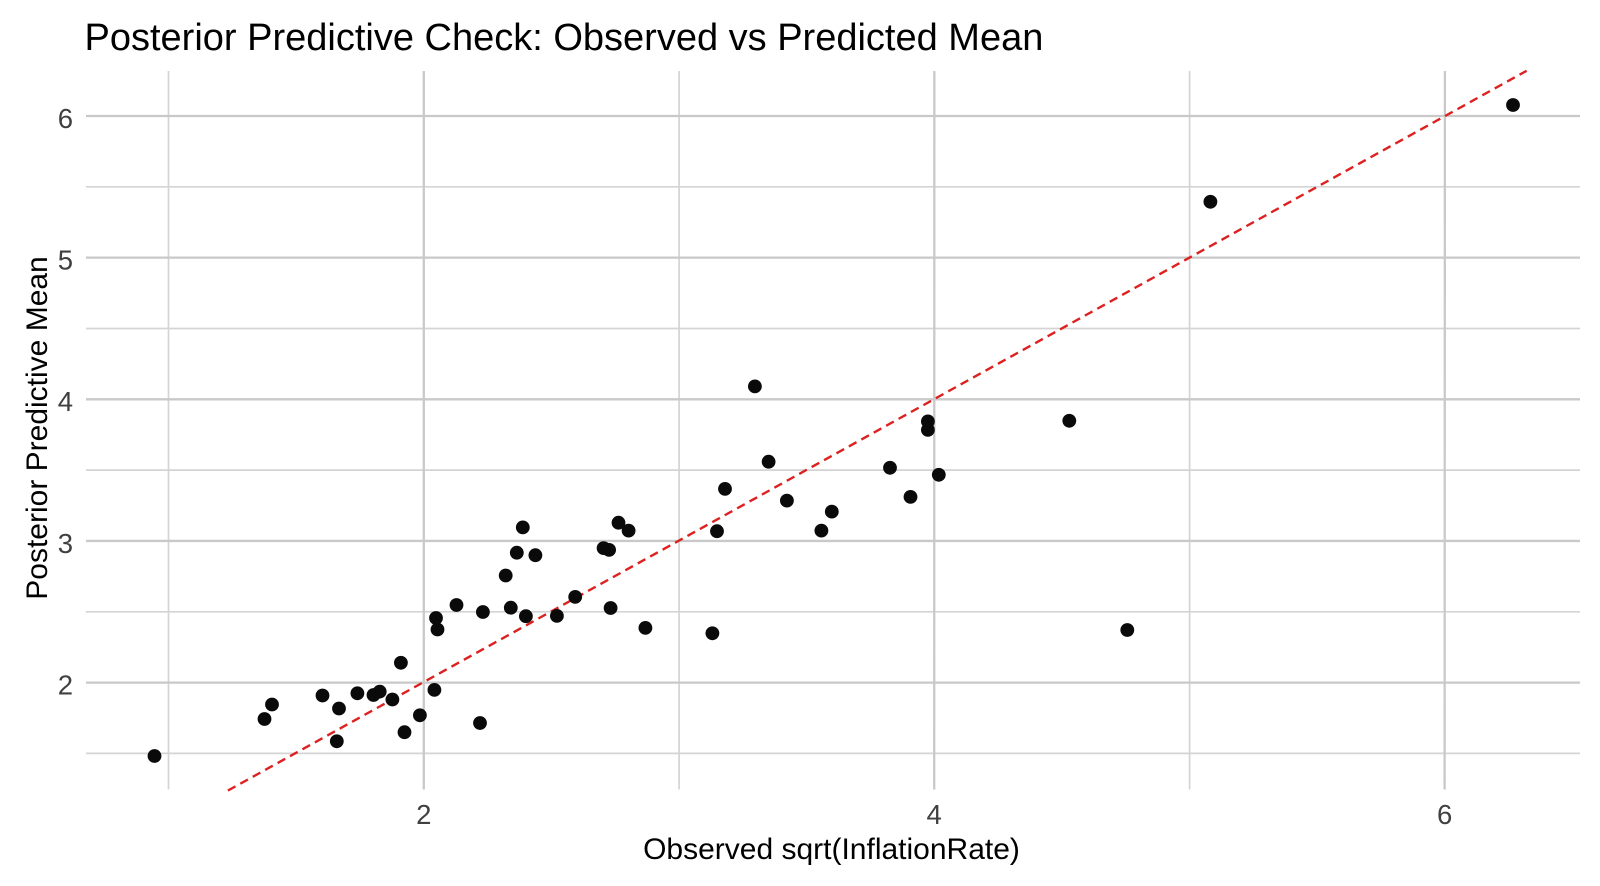 The image size is (1600, 886). Describe the element at coordinates (65, 260) in the screenshot. I see `svg-text: 5` at that location.